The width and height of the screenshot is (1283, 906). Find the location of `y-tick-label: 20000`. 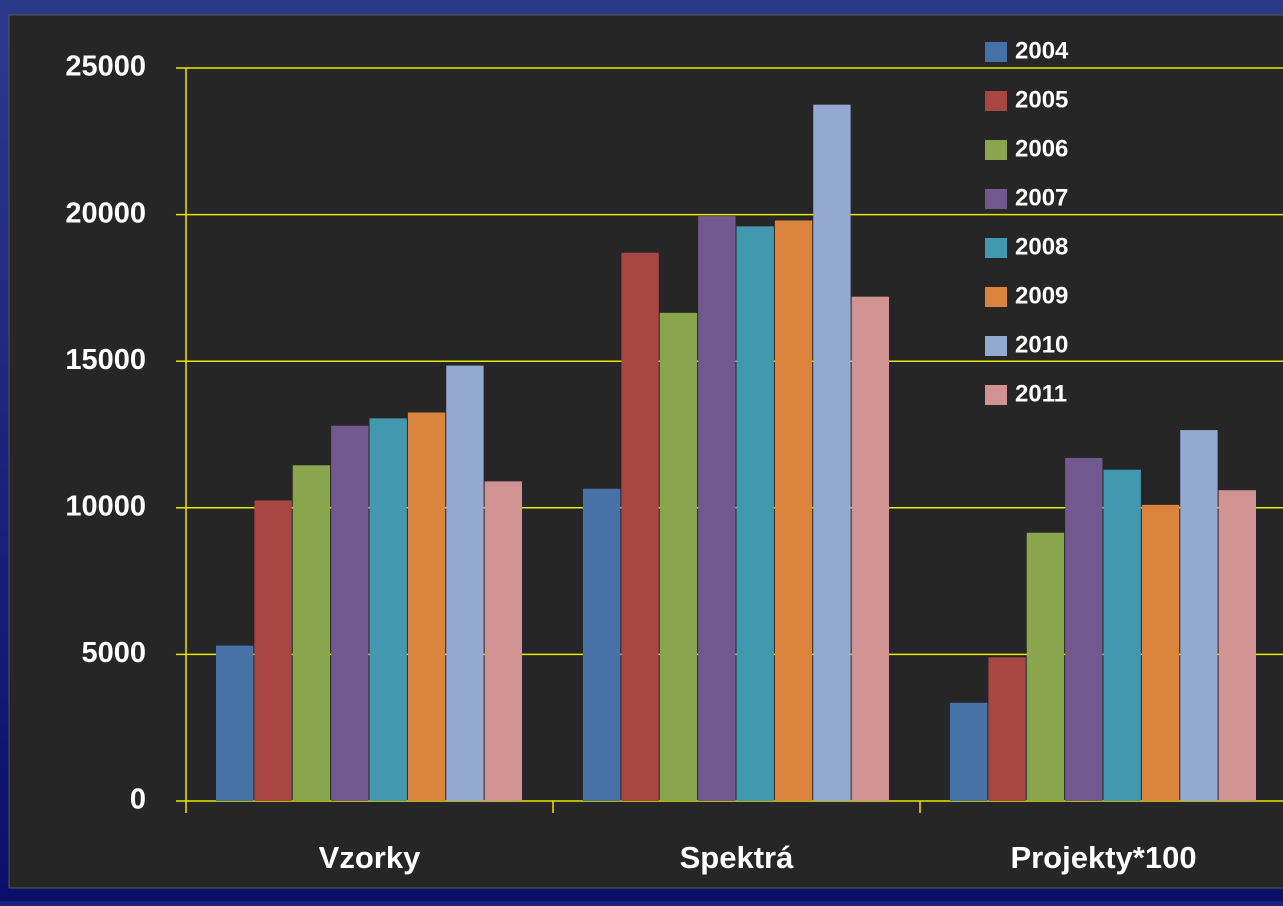

y-tick-label: 20000 is located at coordinates (105, 213).